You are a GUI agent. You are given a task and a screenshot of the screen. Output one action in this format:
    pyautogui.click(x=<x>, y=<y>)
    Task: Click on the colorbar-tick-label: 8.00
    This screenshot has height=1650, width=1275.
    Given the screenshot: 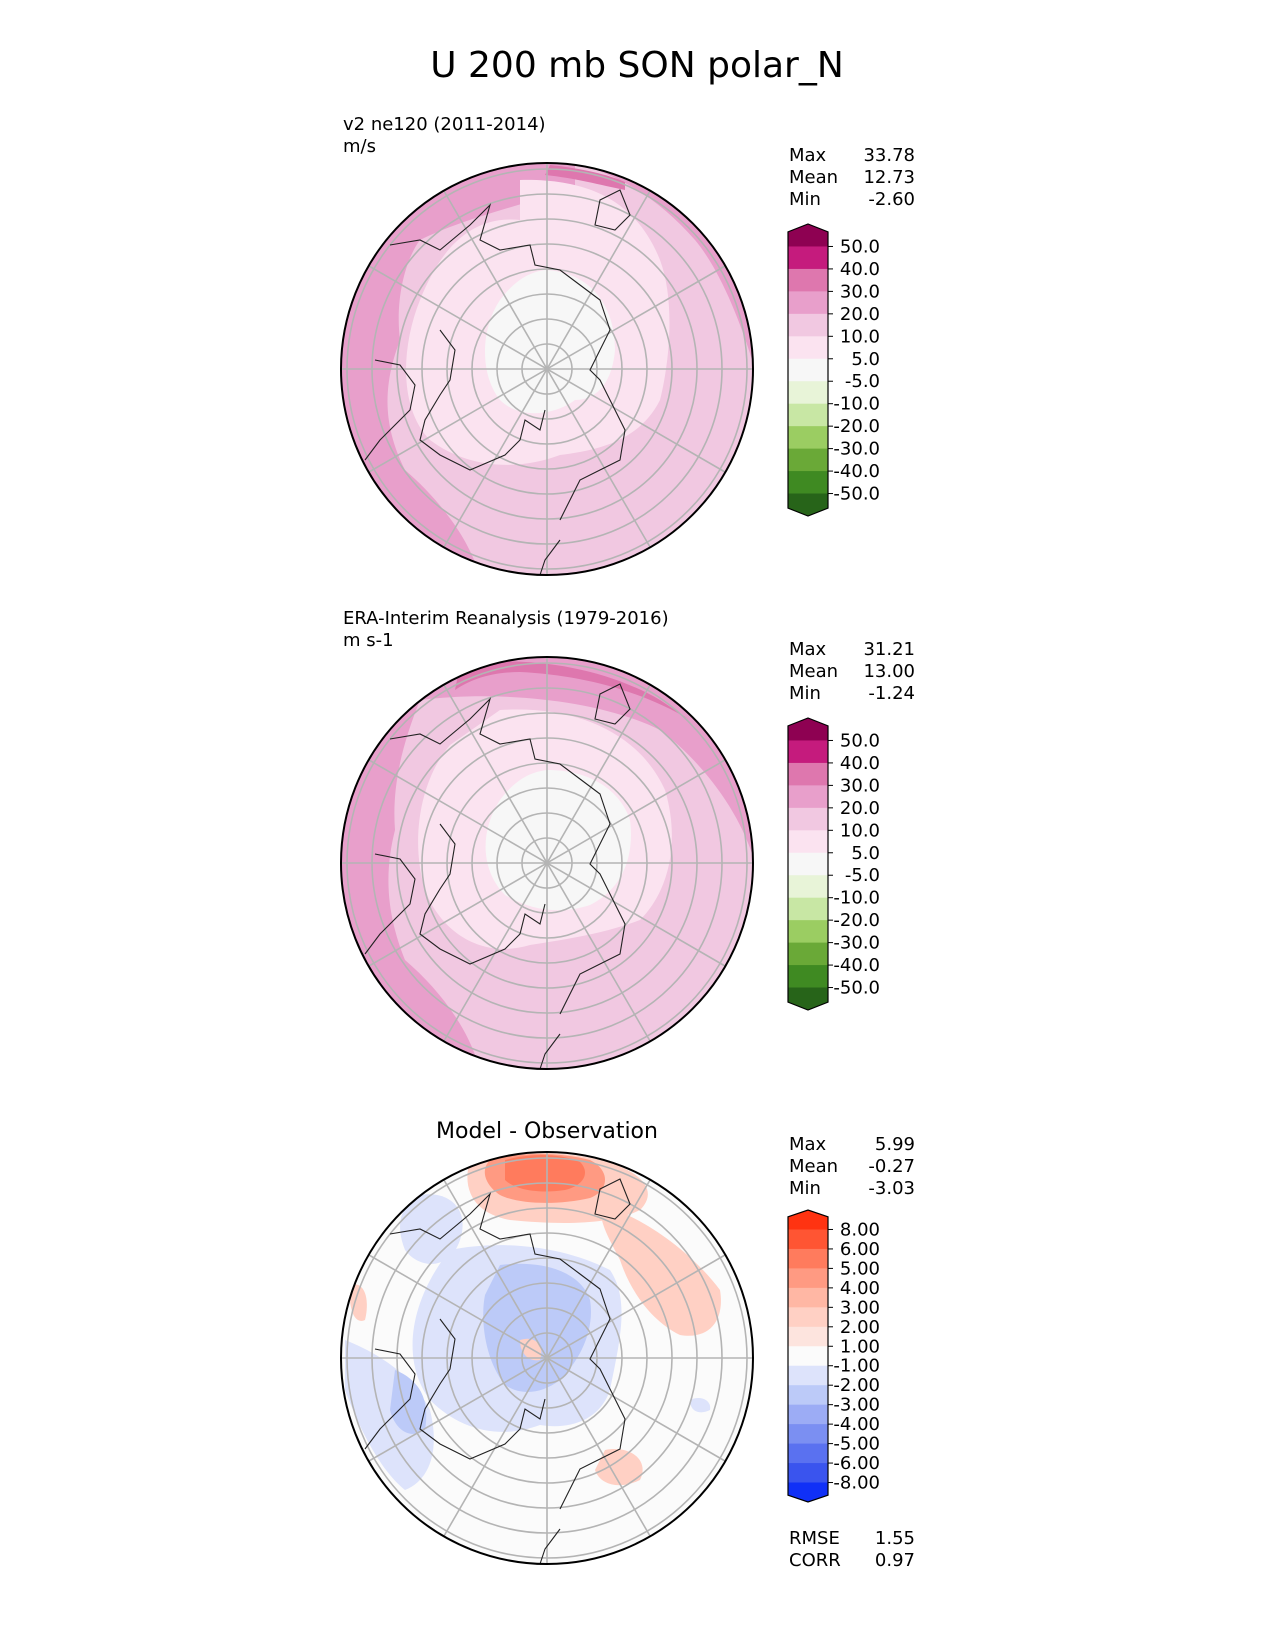 What is the action you would take?
    pyautogui.click(x=860, y=1229)
    